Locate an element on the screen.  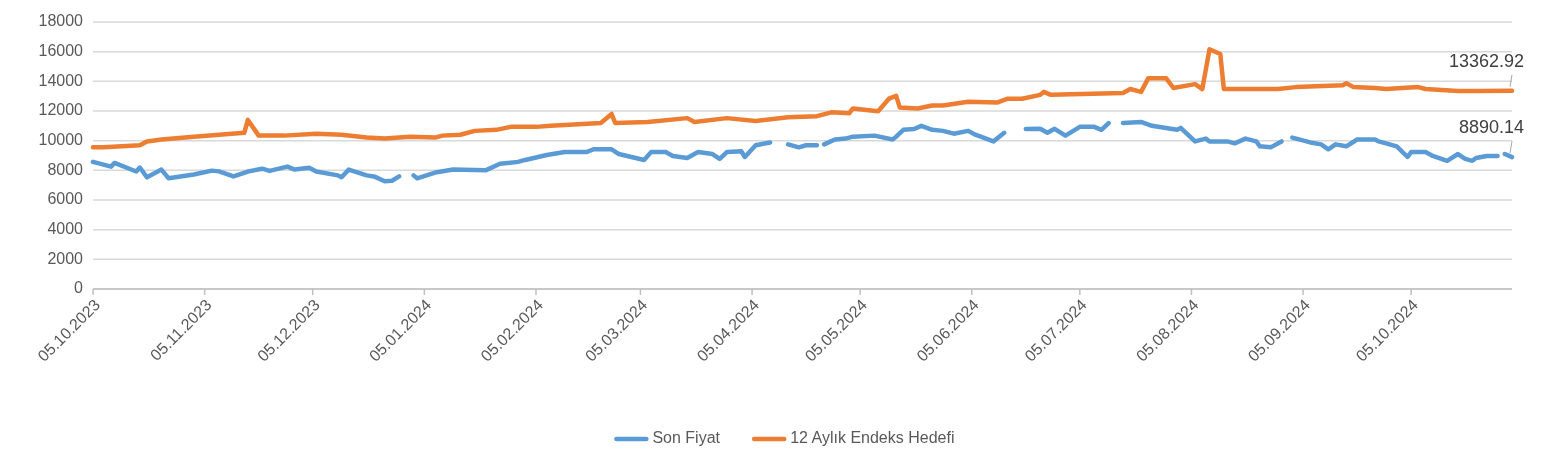
annotation: 13362.92 is located at coordinates (1486, 60).